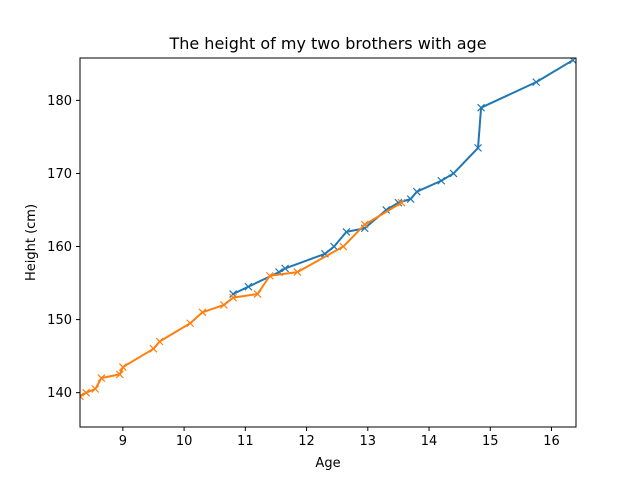 This screenshot has width=640, height=480. I want to click on x-tick-label: 12, so click(306, 441).